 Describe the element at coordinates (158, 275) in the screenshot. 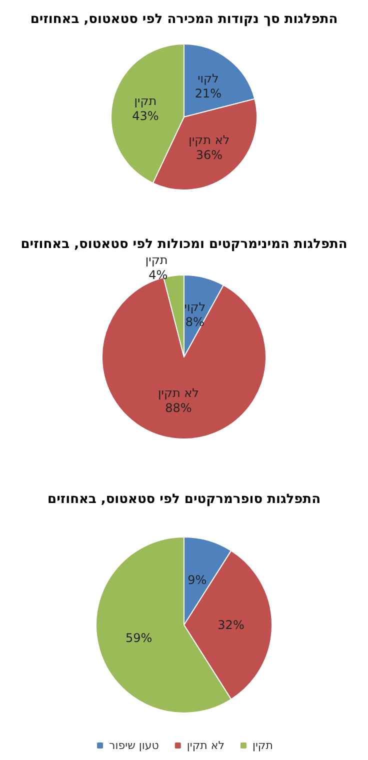

I see `data-label: 4%` at that location.